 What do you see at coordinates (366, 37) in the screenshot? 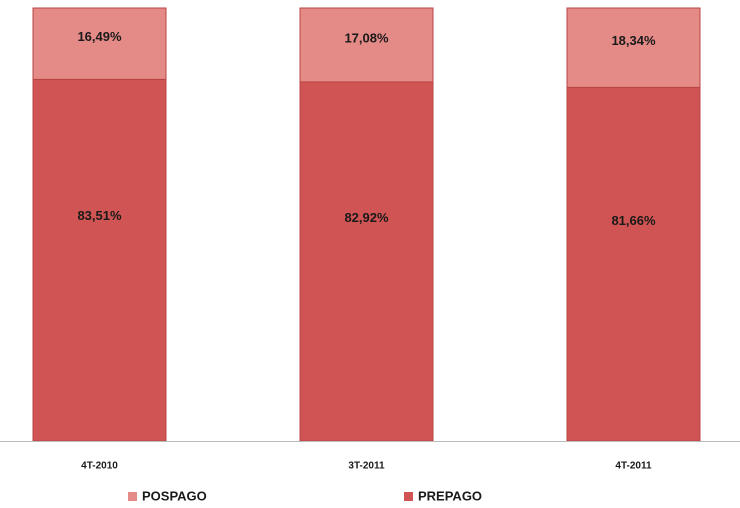
I see `data-label: 17,08%` at bounding box center [366, 37].